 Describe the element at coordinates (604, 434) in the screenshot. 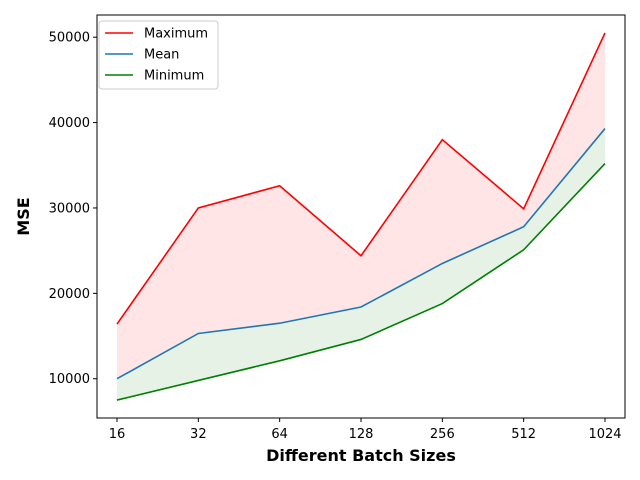

I see `x-tick-label: 1024` at that location.